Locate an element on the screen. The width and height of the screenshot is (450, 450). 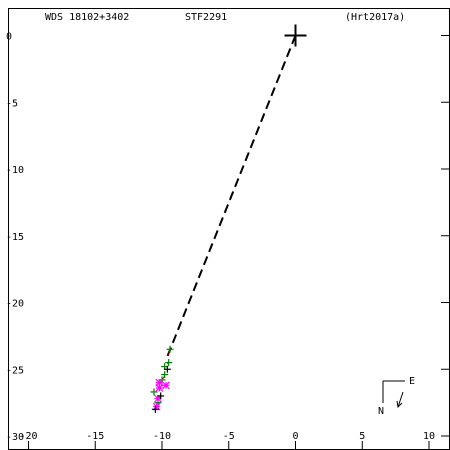
x-tick-label: -20 is located at coordinates (28, 436).